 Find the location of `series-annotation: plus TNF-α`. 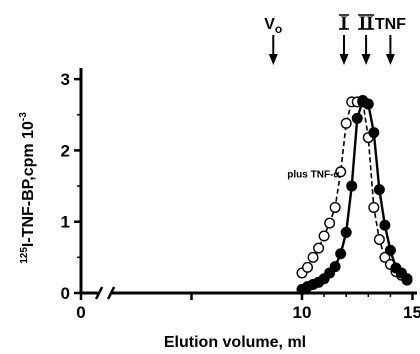

series-annotation: plus TNF-α is located at coordinates (313, 174).